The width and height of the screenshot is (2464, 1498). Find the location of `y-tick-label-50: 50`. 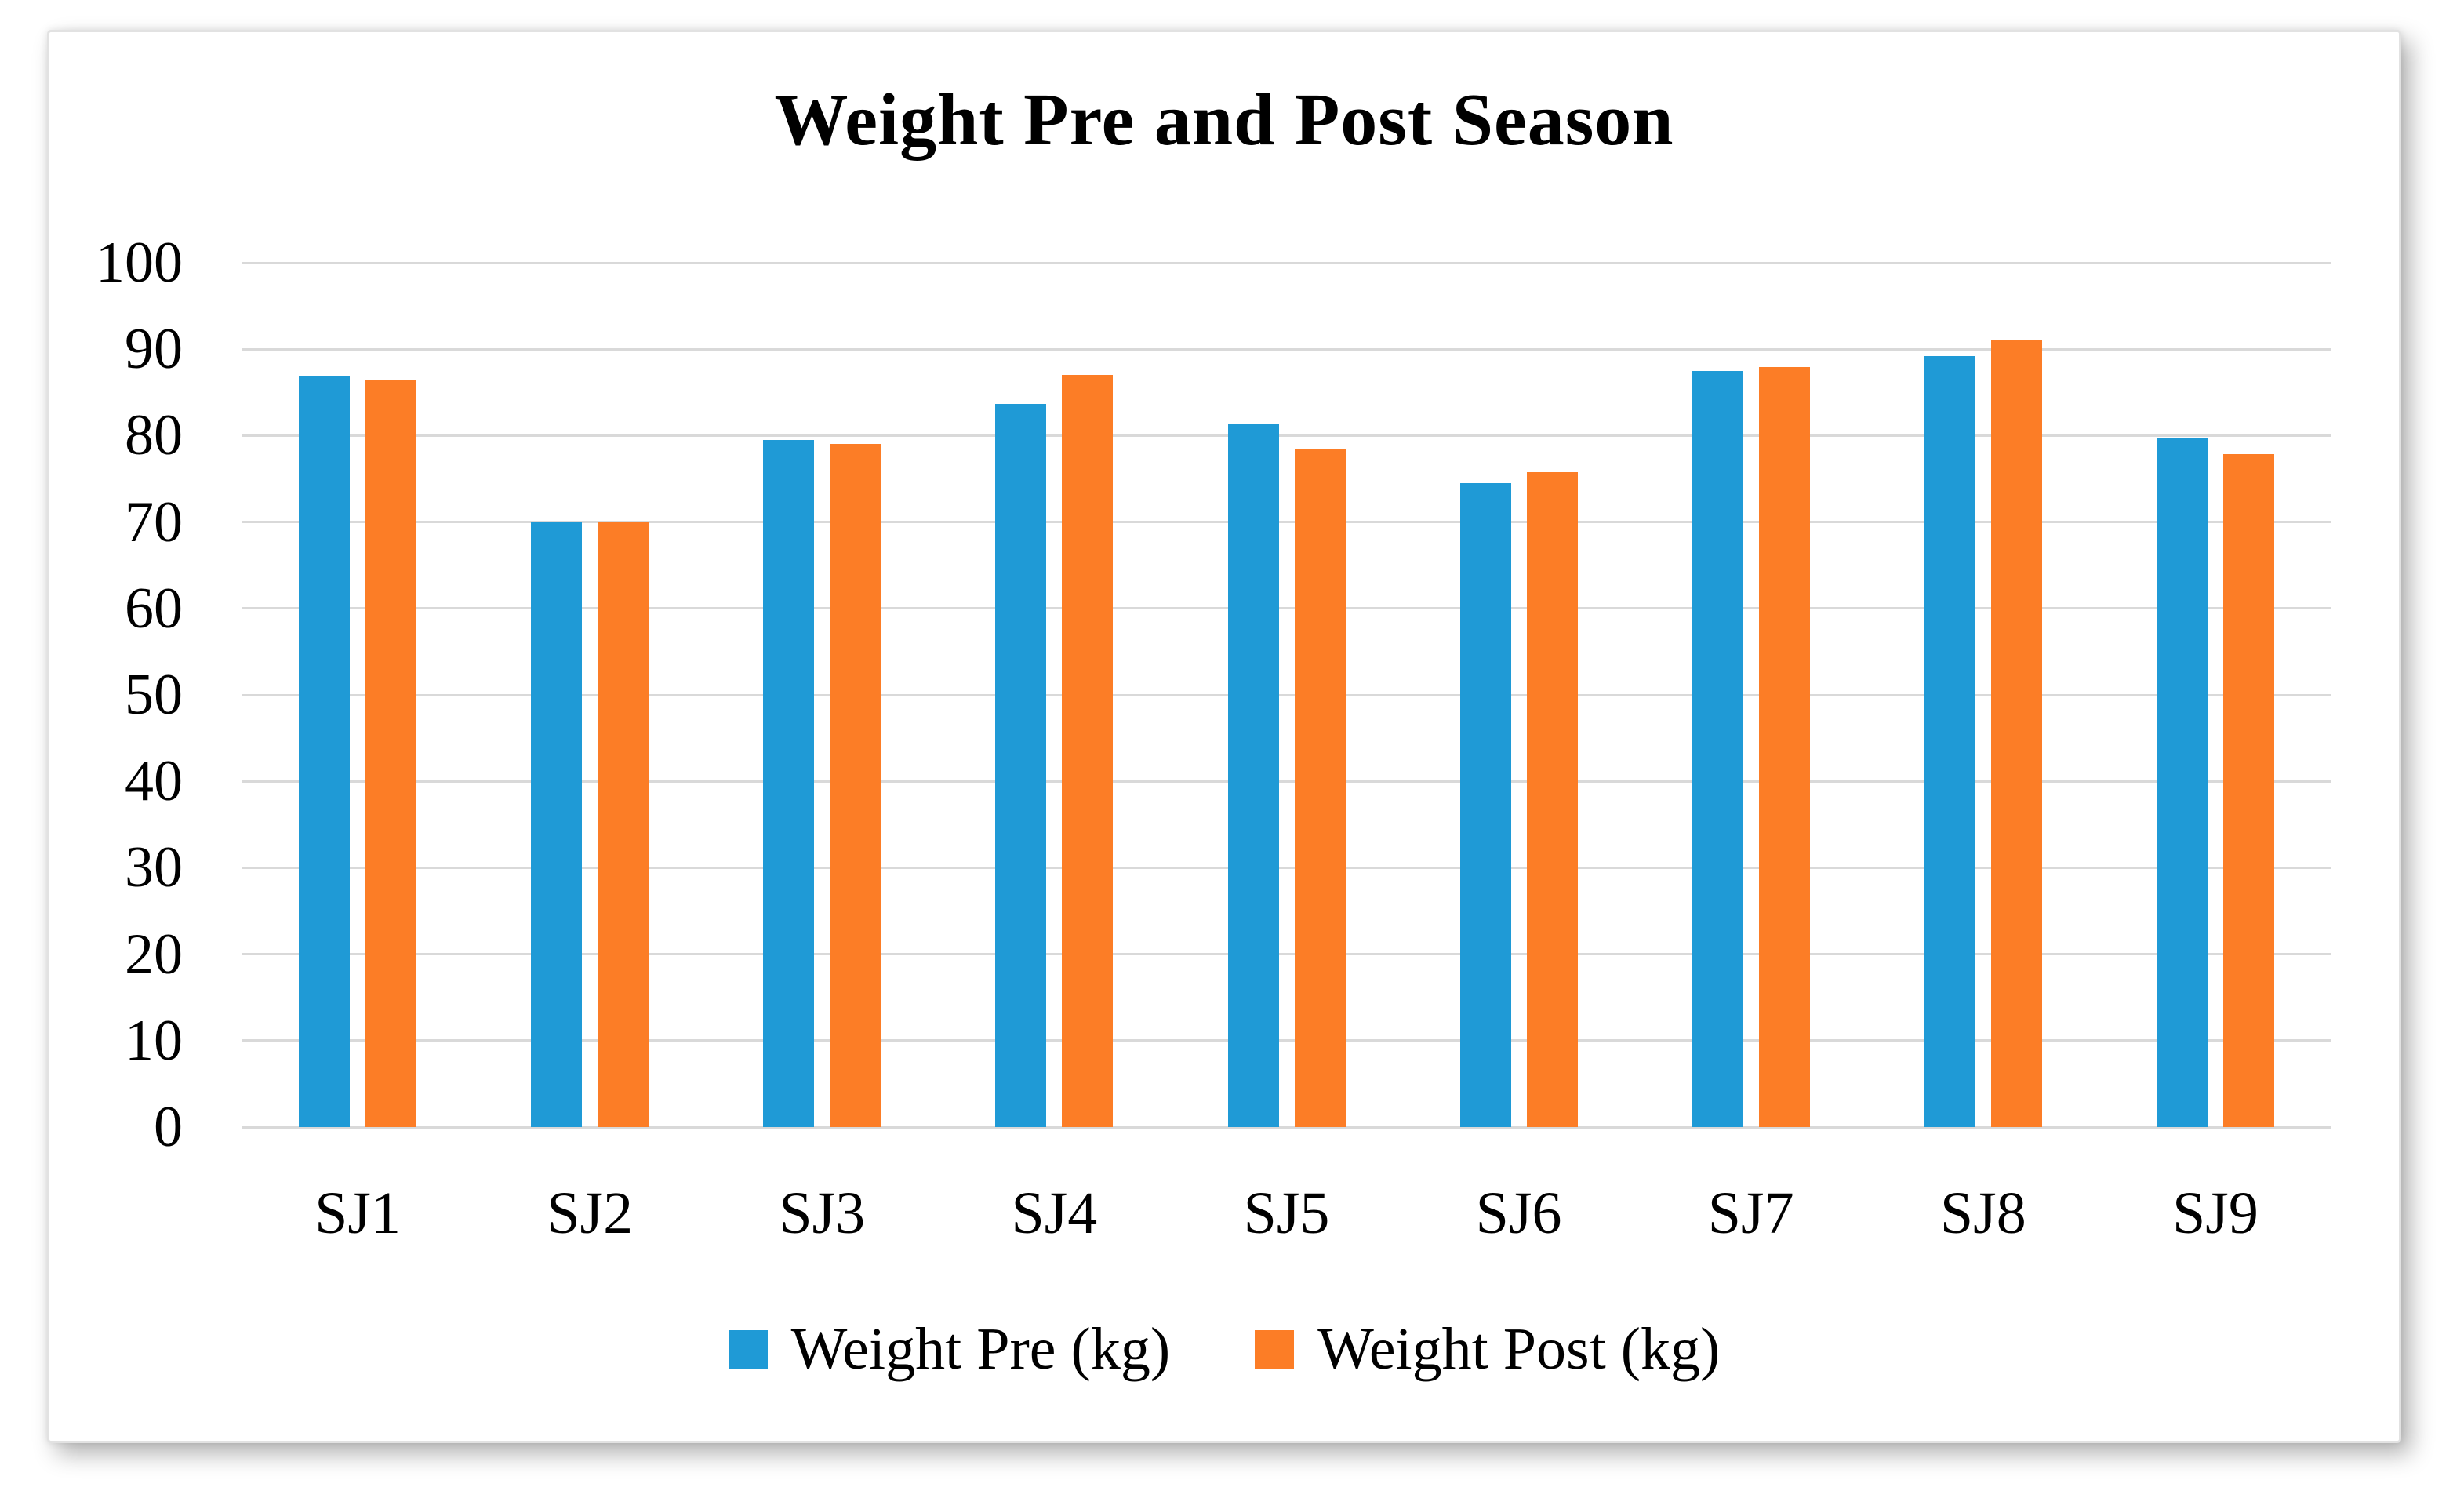

y-tick-label-50: 50 is located at coordinates (154, 695).